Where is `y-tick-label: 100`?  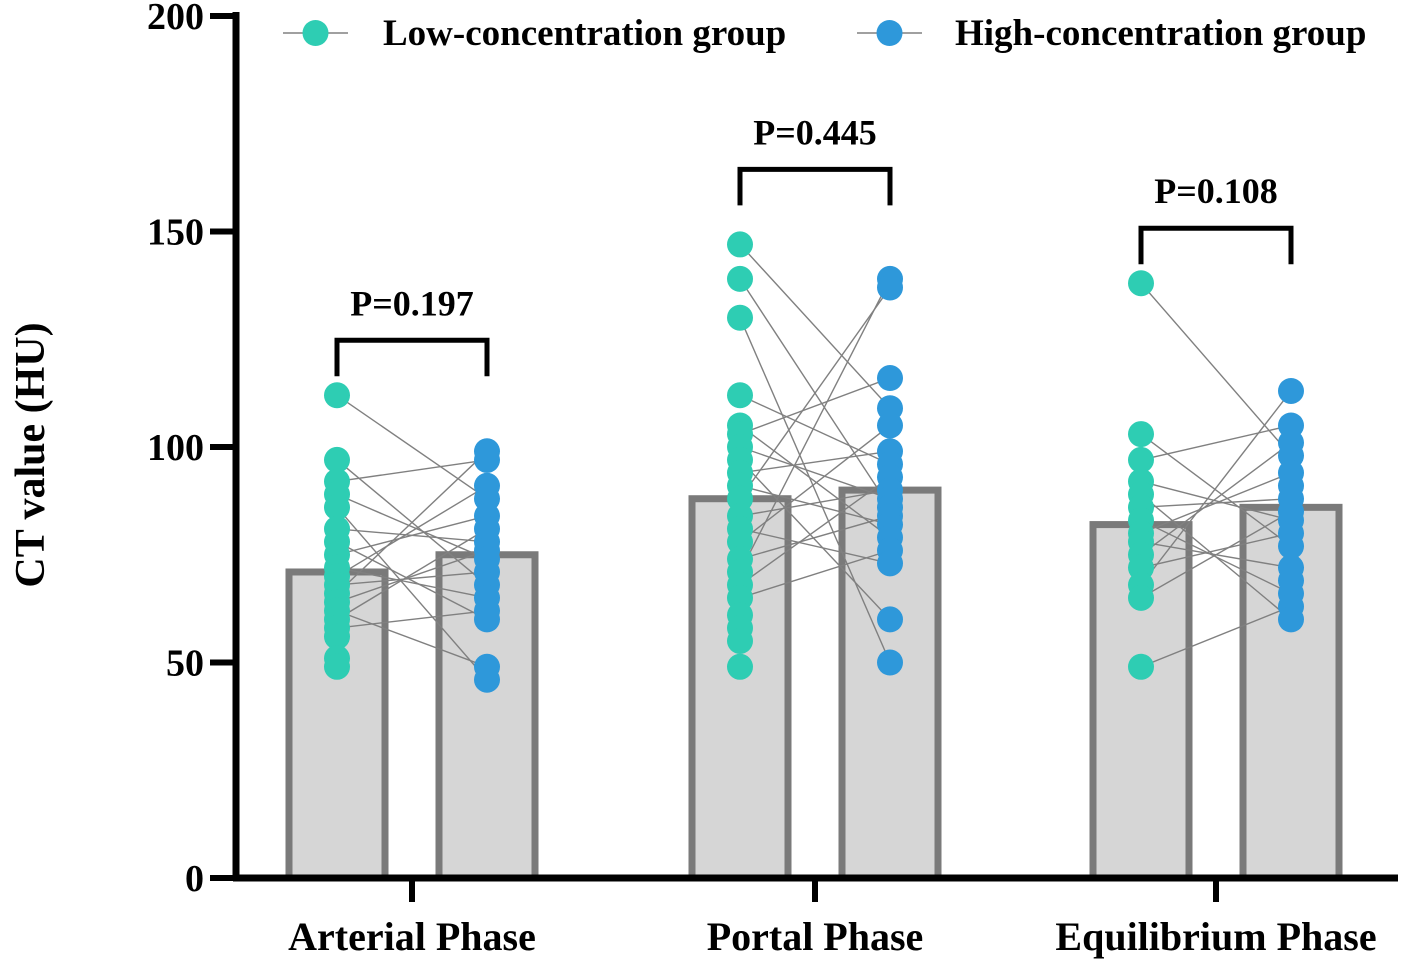 y-tick-label: 100 is located at coordinates (175, 448).